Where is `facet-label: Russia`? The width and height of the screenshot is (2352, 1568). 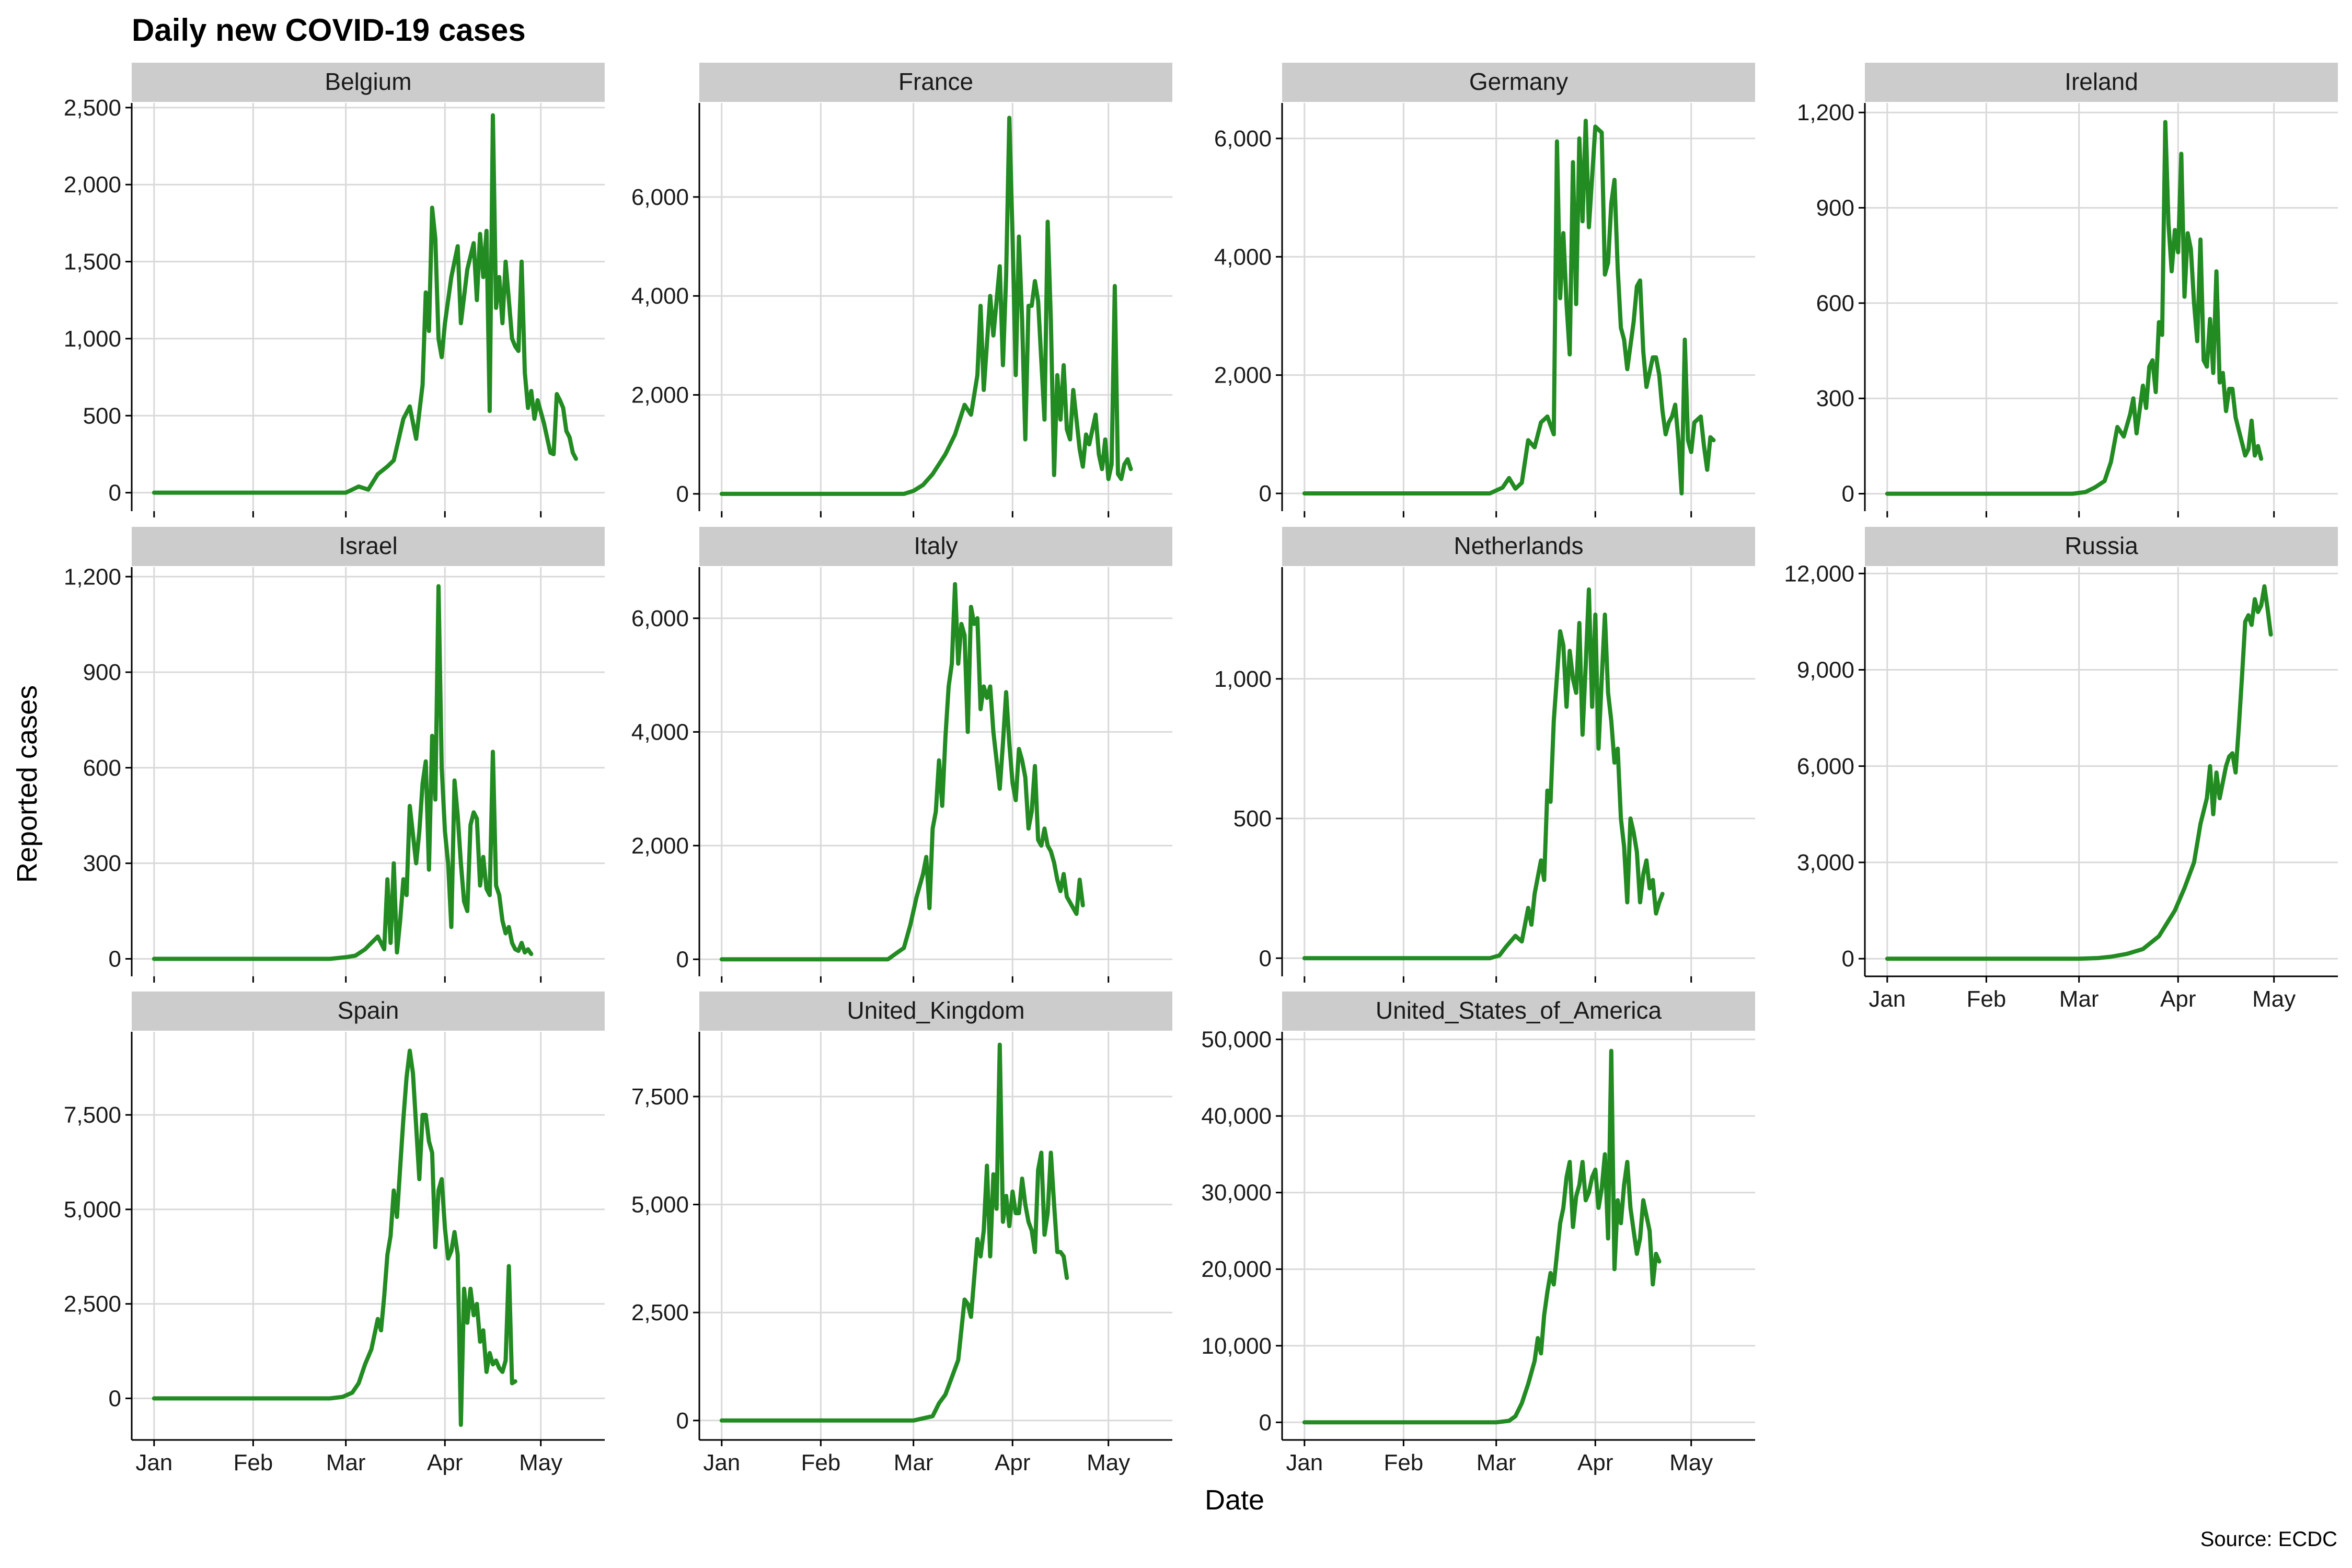
facet-label: Russia is located at coordinates (2101, 545).